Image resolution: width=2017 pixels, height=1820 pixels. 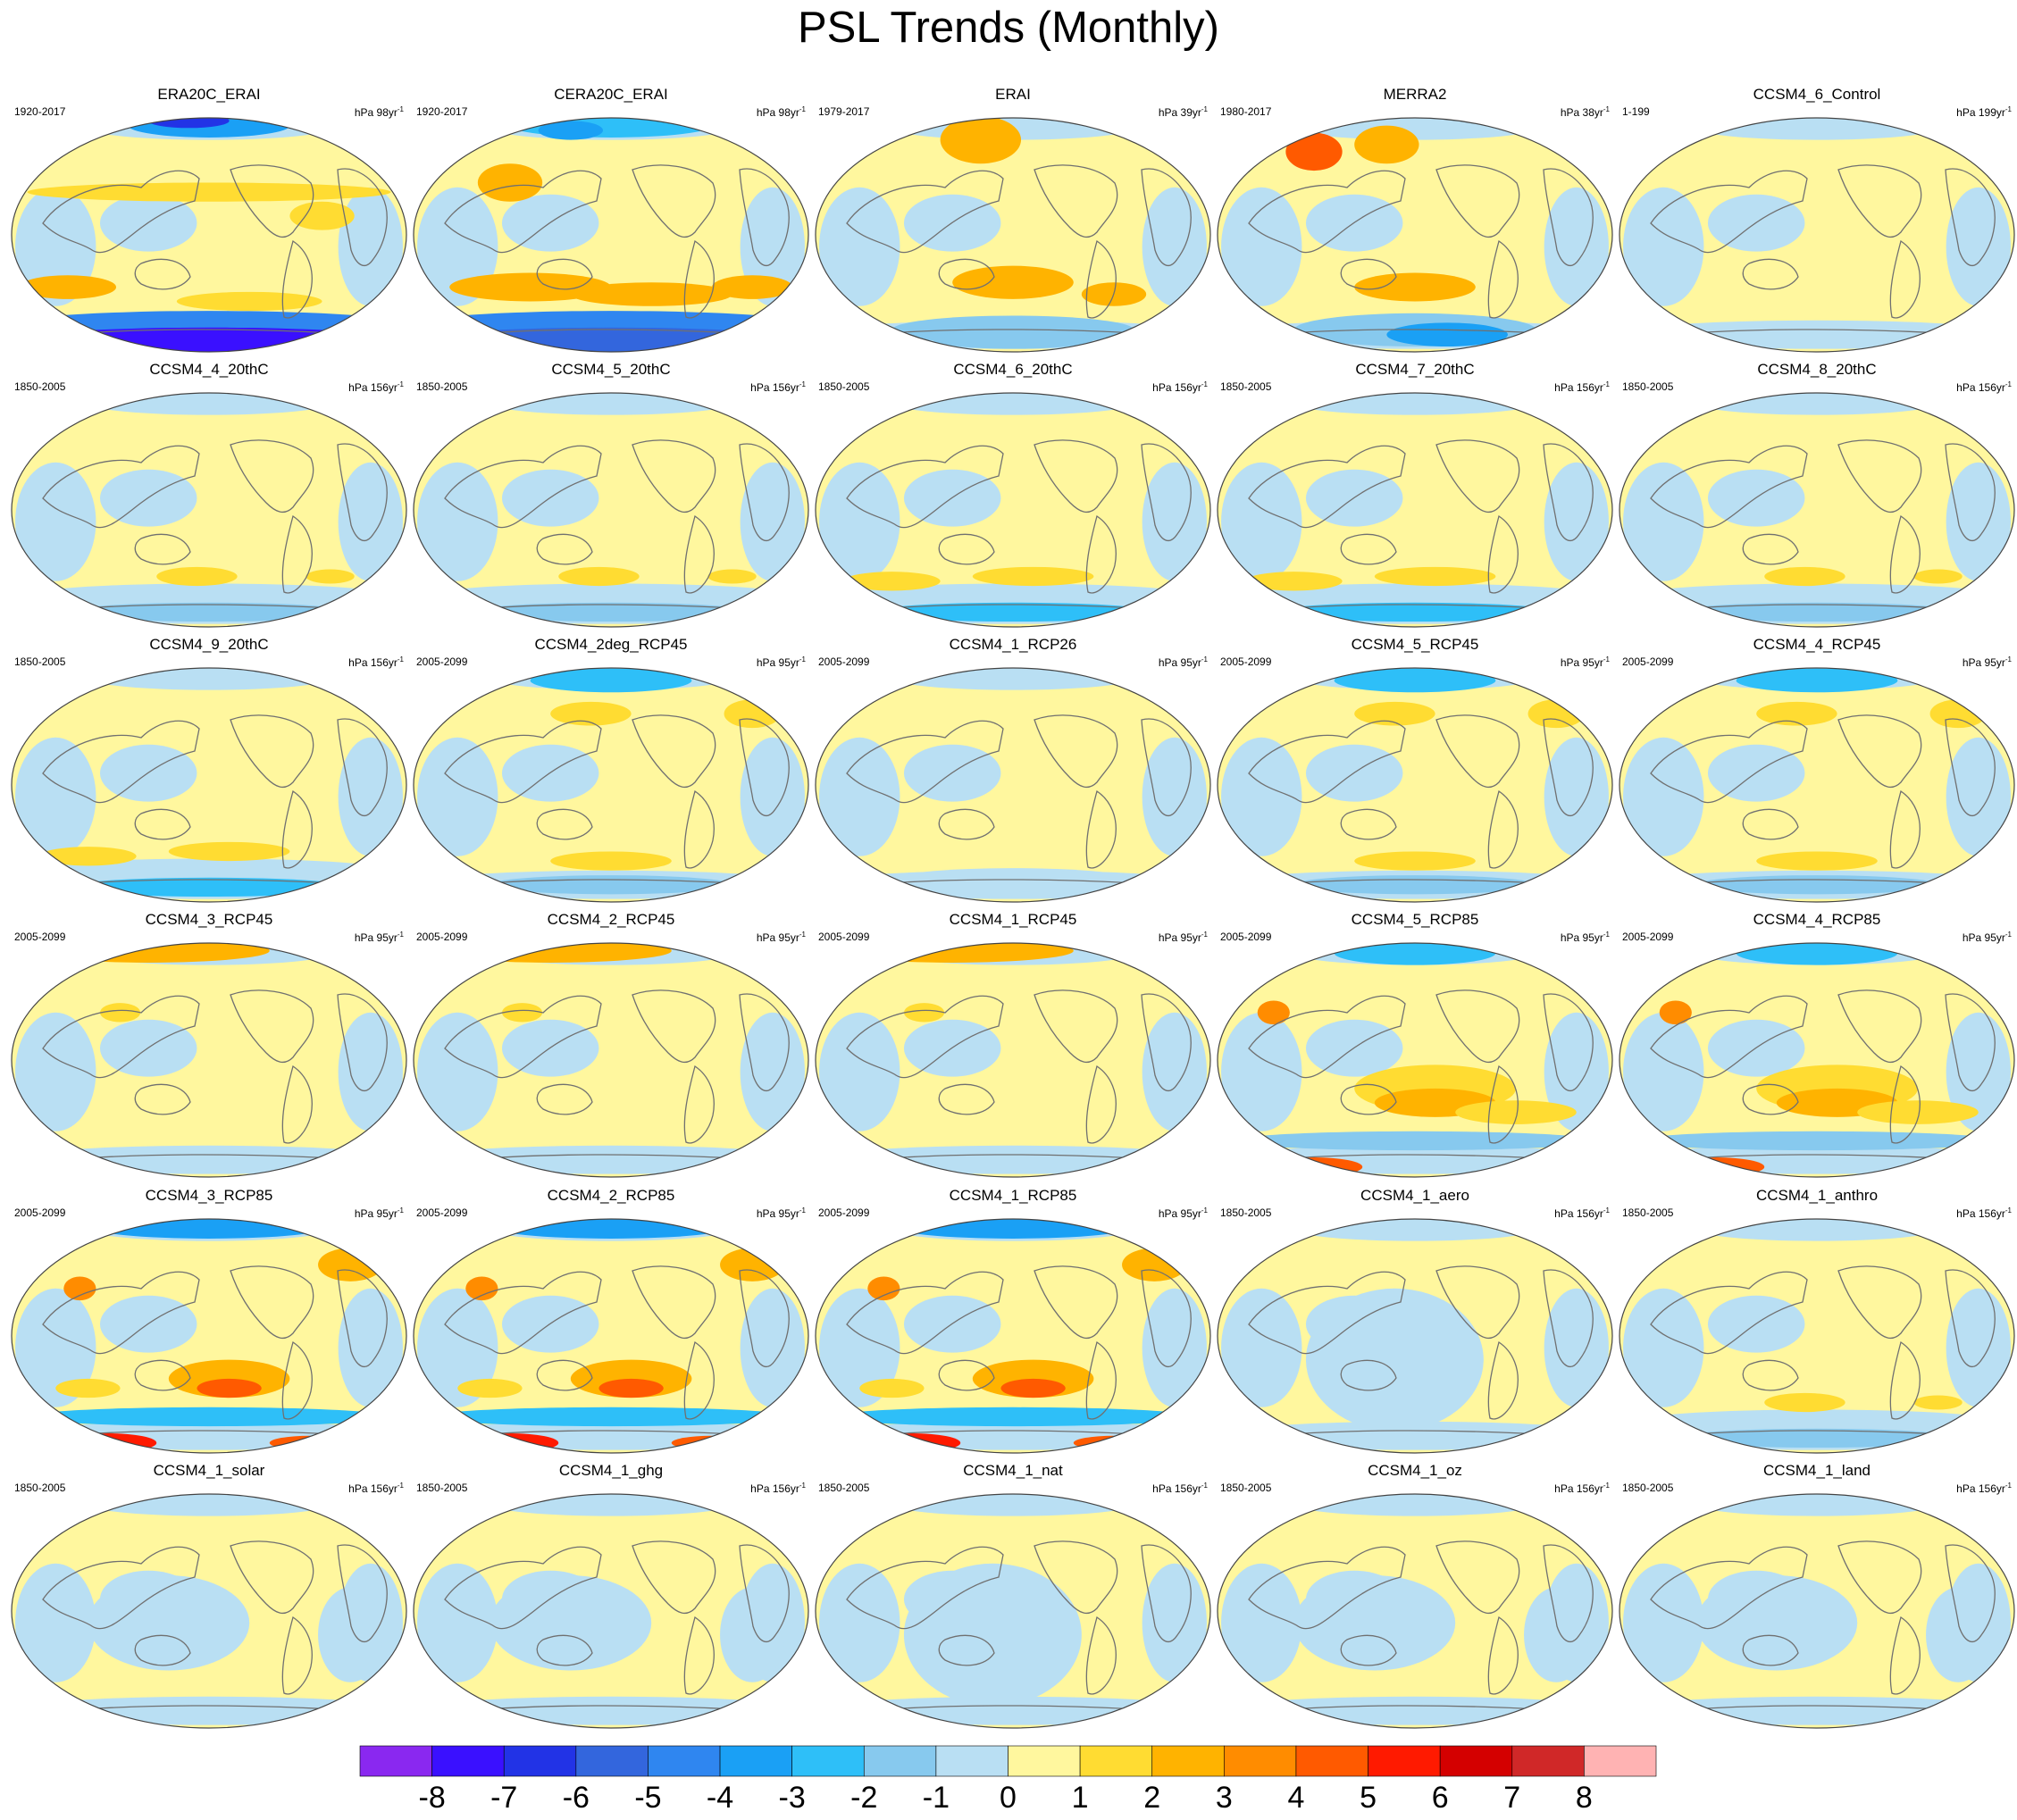 I want to click on panel-period: 1920-2017, so click(x=40, y=111).